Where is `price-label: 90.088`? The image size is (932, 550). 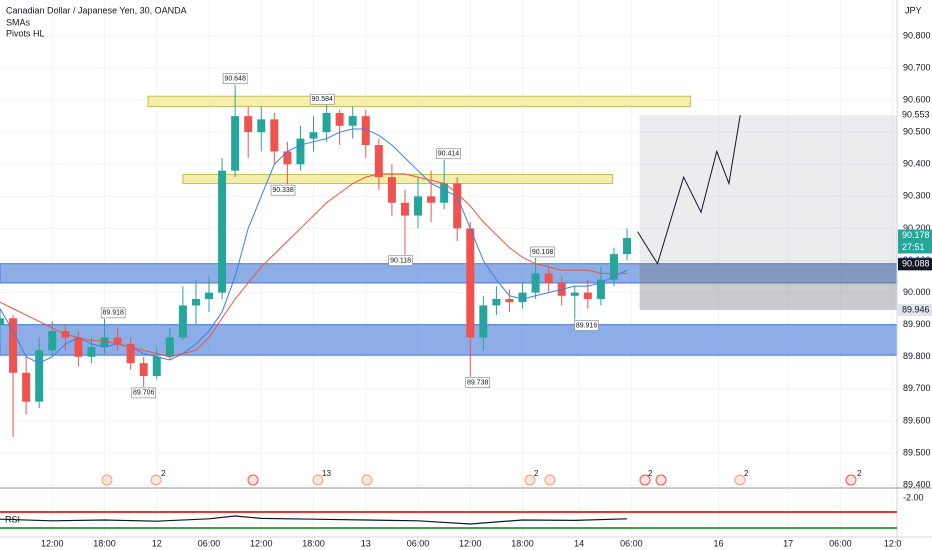
price-label: 90.088 is located at coordinates (916, 264).